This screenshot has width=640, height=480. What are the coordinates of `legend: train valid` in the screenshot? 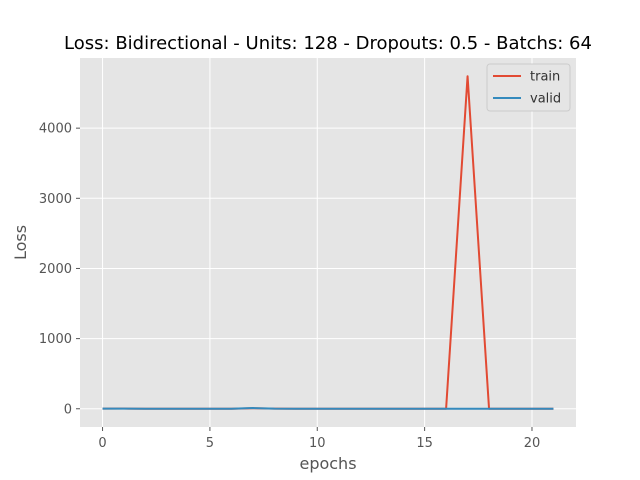 It's located at (528, 87).